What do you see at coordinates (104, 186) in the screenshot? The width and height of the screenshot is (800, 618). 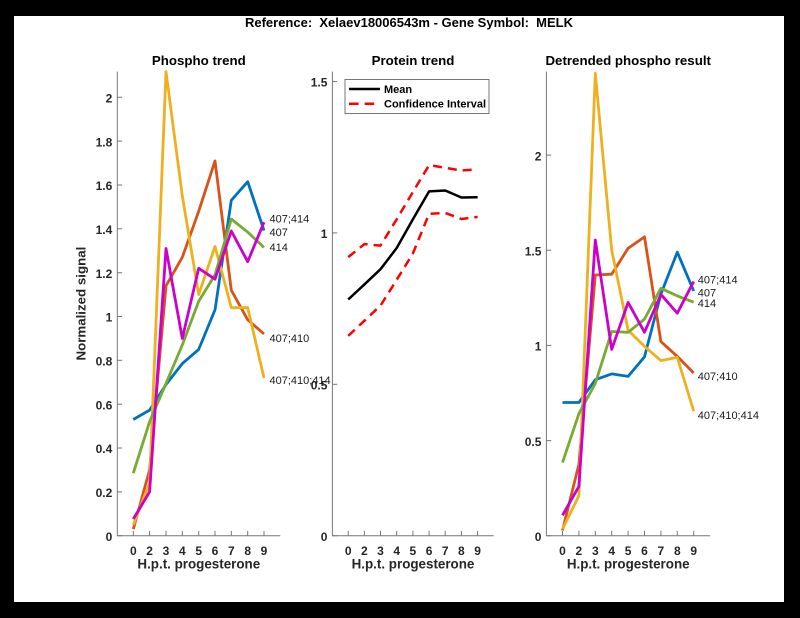 I see `svg-text: 1.6` at bounding box center [104, 186].